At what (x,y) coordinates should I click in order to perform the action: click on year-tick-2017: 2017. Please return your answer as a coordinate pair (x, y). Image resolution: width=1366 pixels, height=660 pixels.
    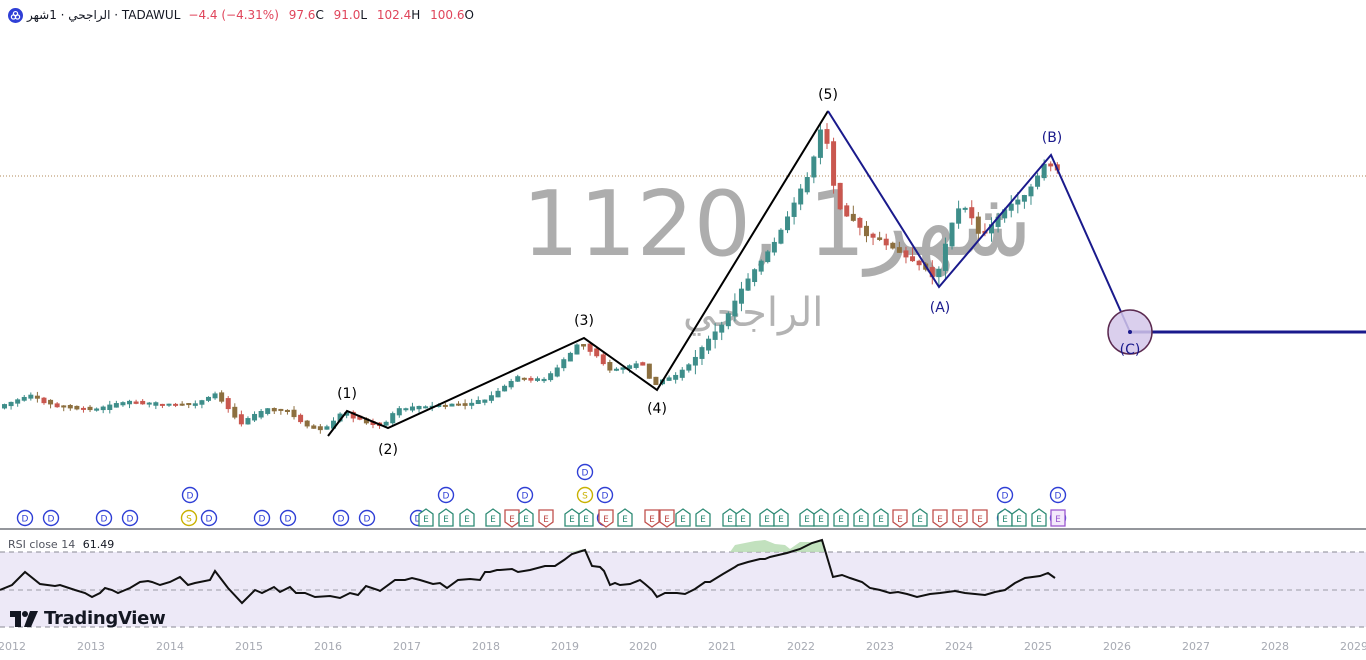
    Looking at the image, I should click on (407, 646).